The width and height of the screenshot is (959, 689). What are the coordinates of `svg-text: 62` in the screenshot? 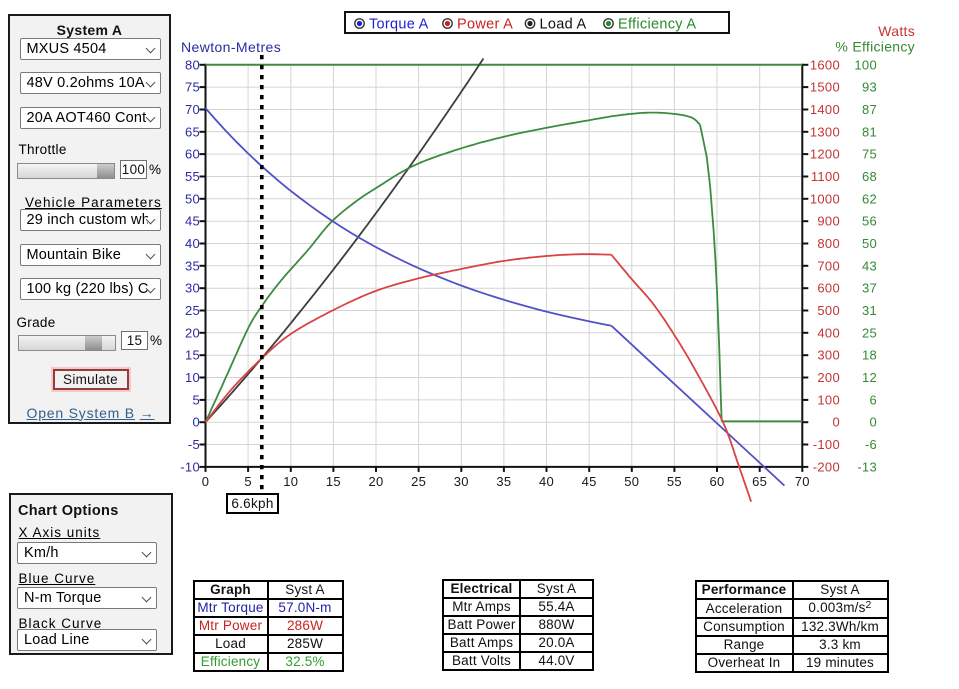 It's located at (869, 198).